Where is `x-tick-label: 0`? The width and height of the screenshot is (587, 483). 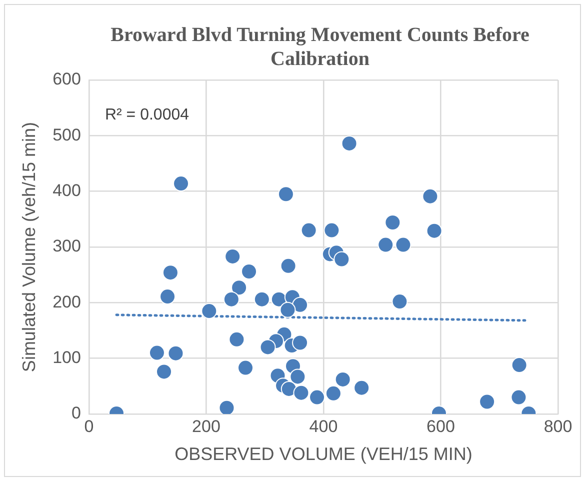
x-tick-label: 0 is located at coordinates (89, 426).